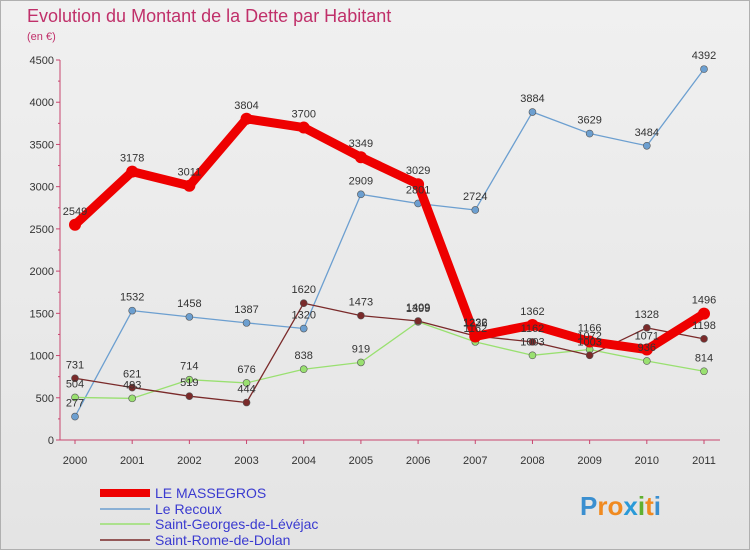 This screenshot has height=550, width=750. What do you see at coordinates (361, 144) in the screenshot?
I see `data-label: 3349` at bounding box center [361, 144].